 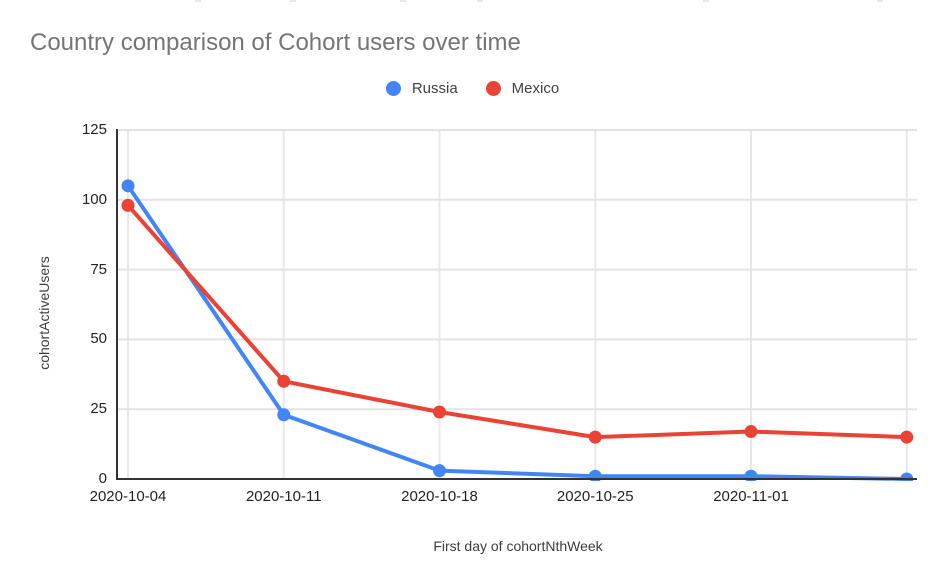 What do you see at coordinates (128, 496) in the screenshot?
I see `x-tick-label: 2020-10-04` at bounding box center [128, 496].